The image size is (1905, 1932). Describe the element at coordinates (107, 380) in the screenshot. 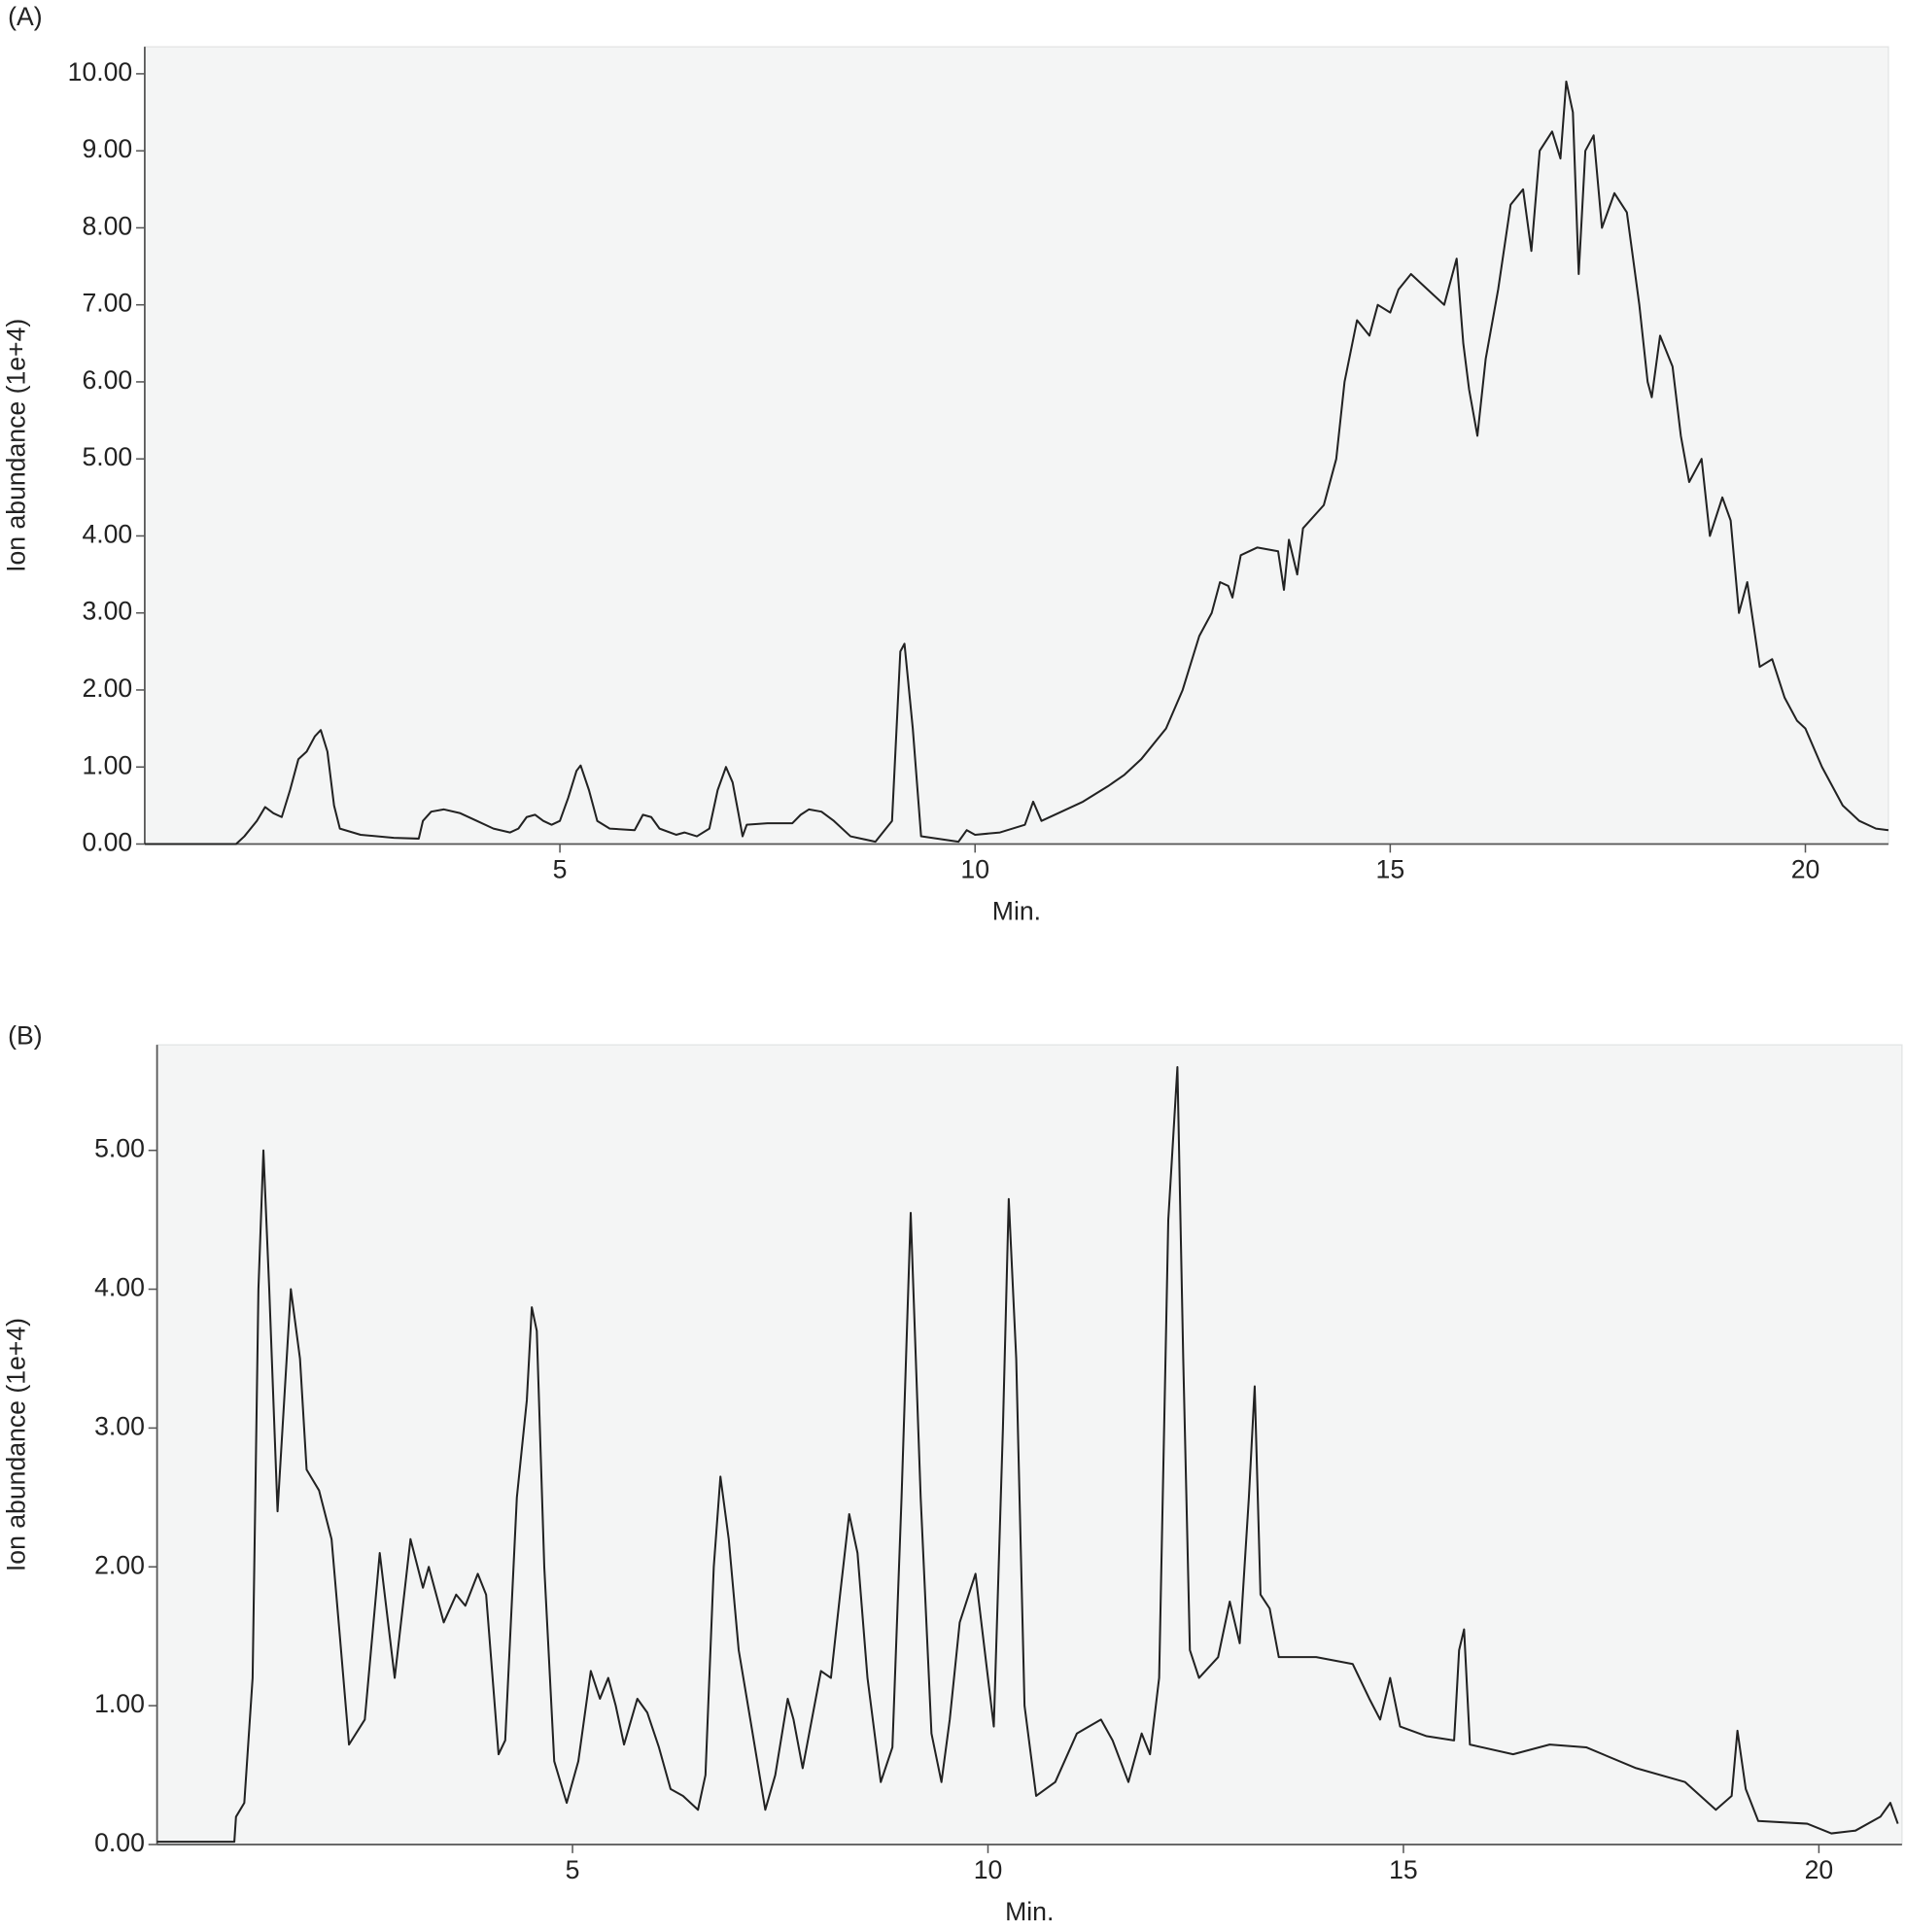

I see `y-tick-label: 6.00` at that location.